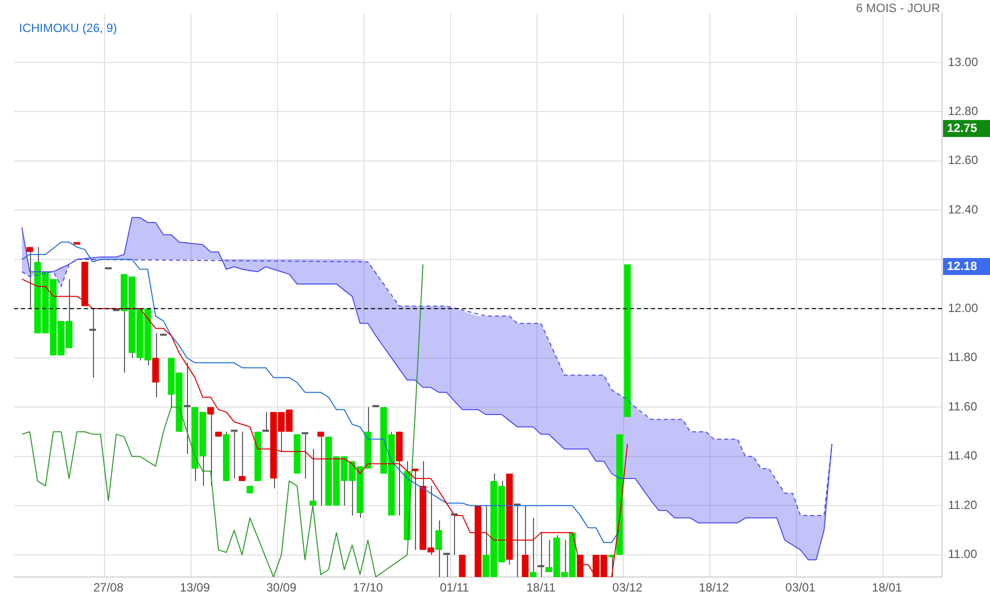 Image resolution: width=990 pixels, height=600 pixels. What do you see at coordinates (963, 61) in the screenshot?
I see `y-tick-label: 13.00` at bounding box center [963, 61].